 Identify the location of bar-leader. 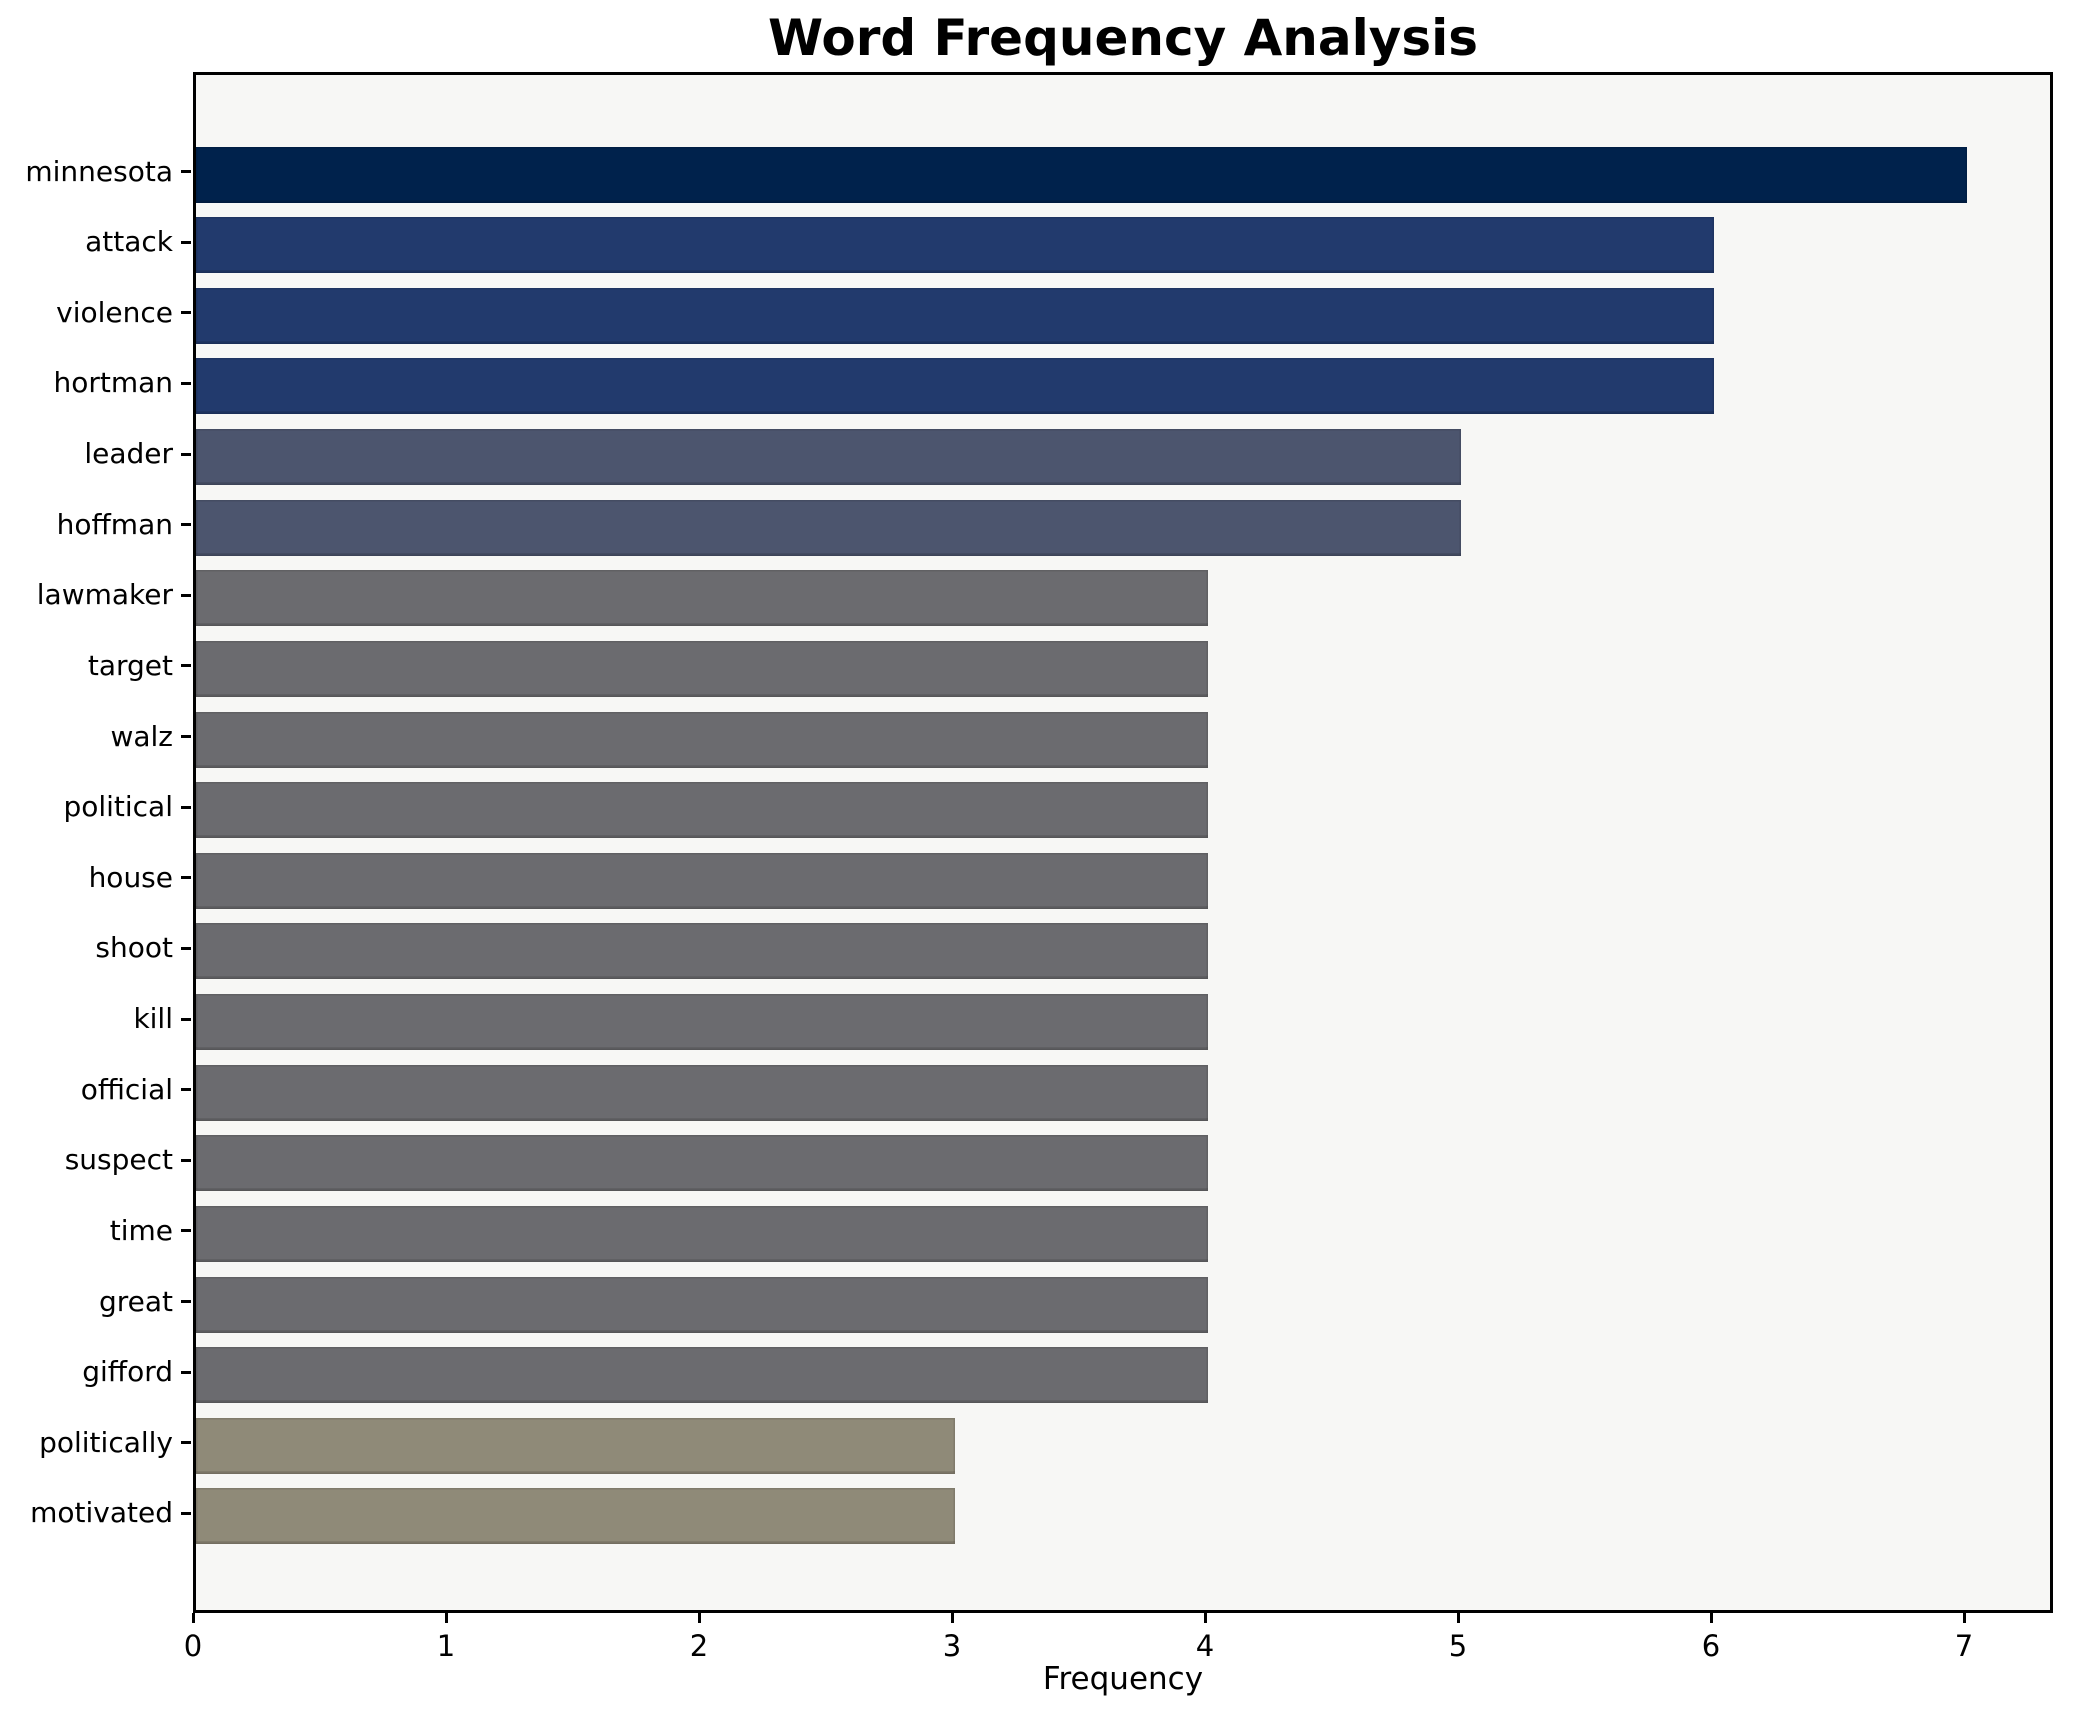
(828, 457).